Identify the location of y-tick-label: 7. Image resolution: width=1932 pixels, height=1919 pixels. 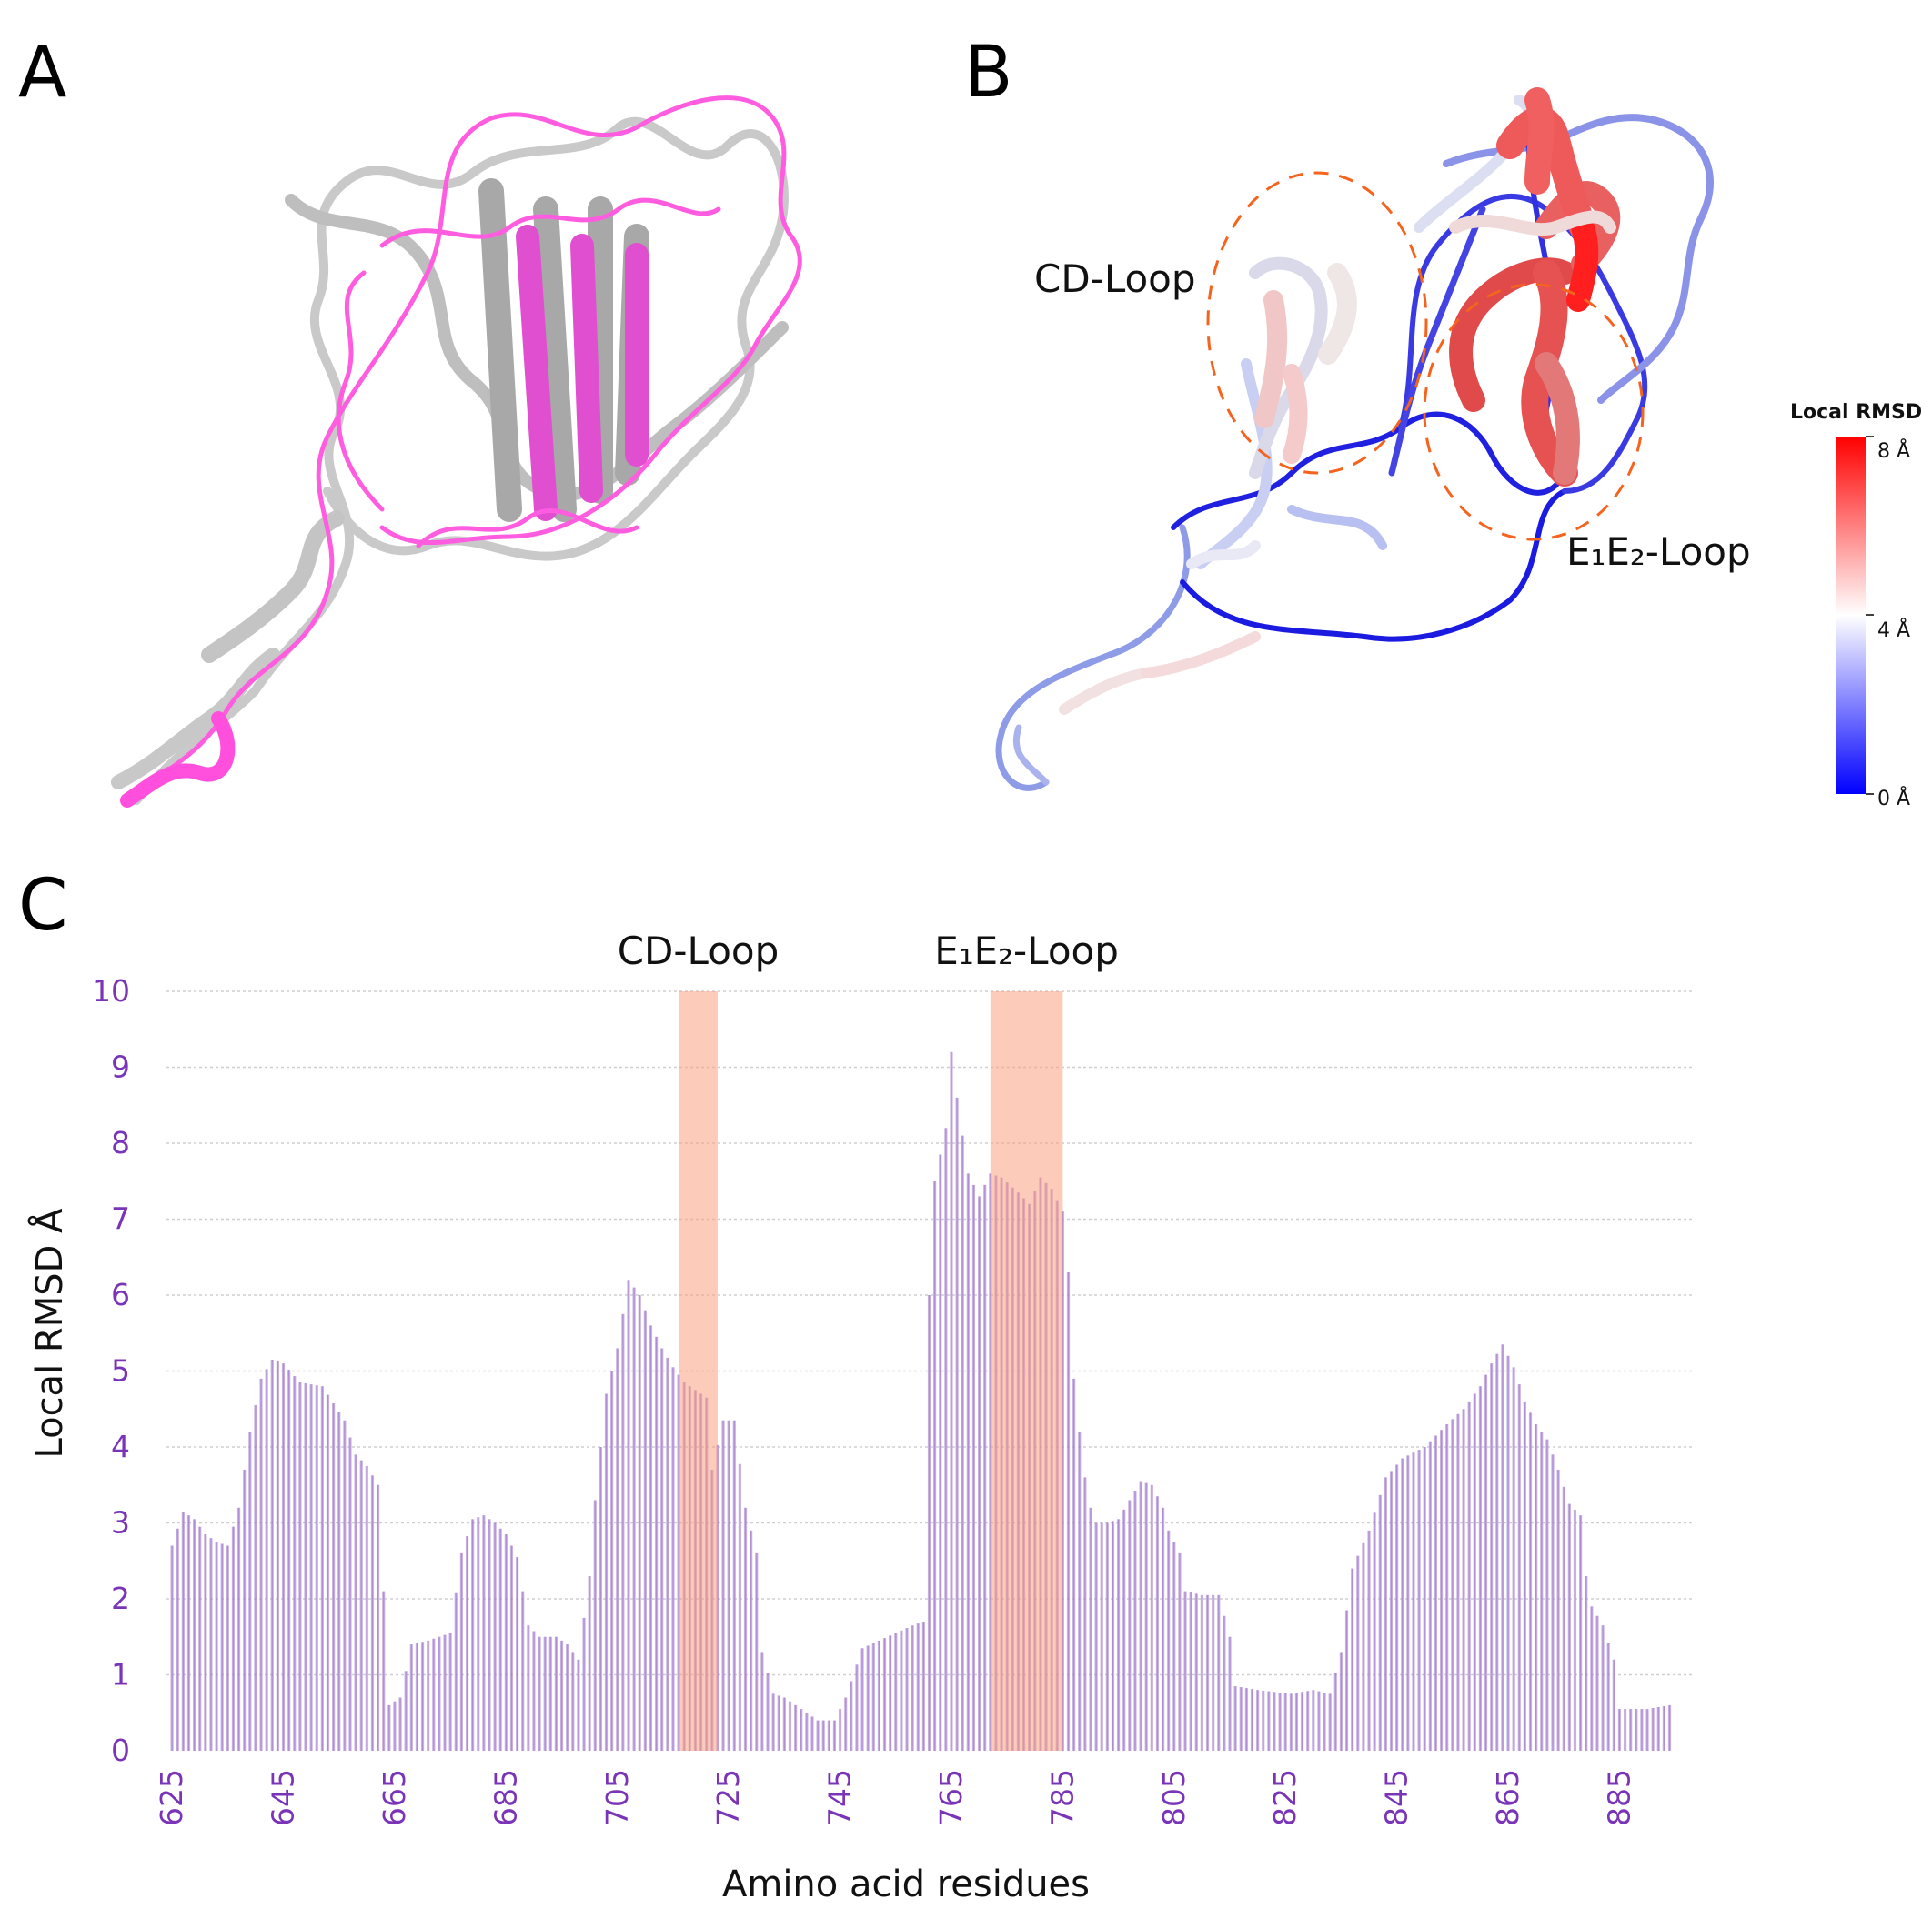
(120, 1219).